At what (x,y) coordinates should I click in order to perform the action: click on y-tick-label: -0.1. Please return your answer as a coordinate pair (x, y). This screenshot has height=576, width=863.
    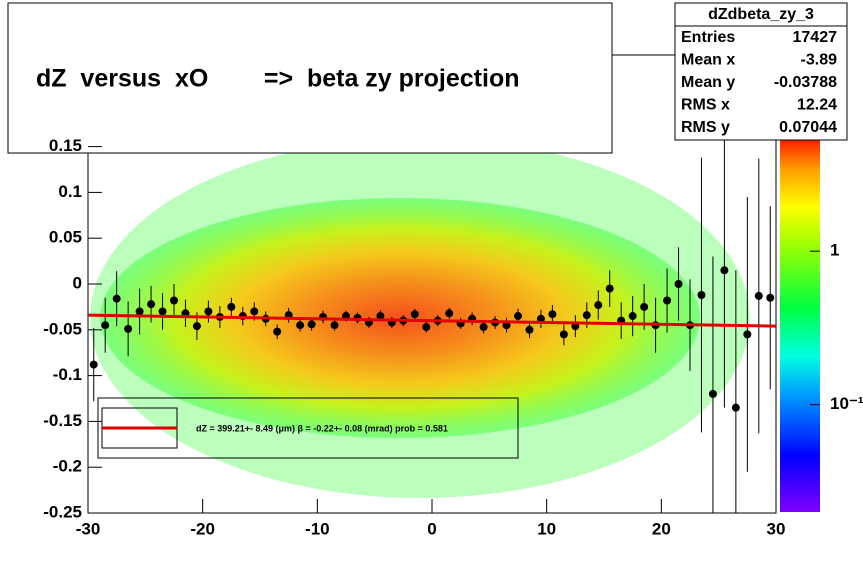
    Looking at the image, I should click on (67, 374).